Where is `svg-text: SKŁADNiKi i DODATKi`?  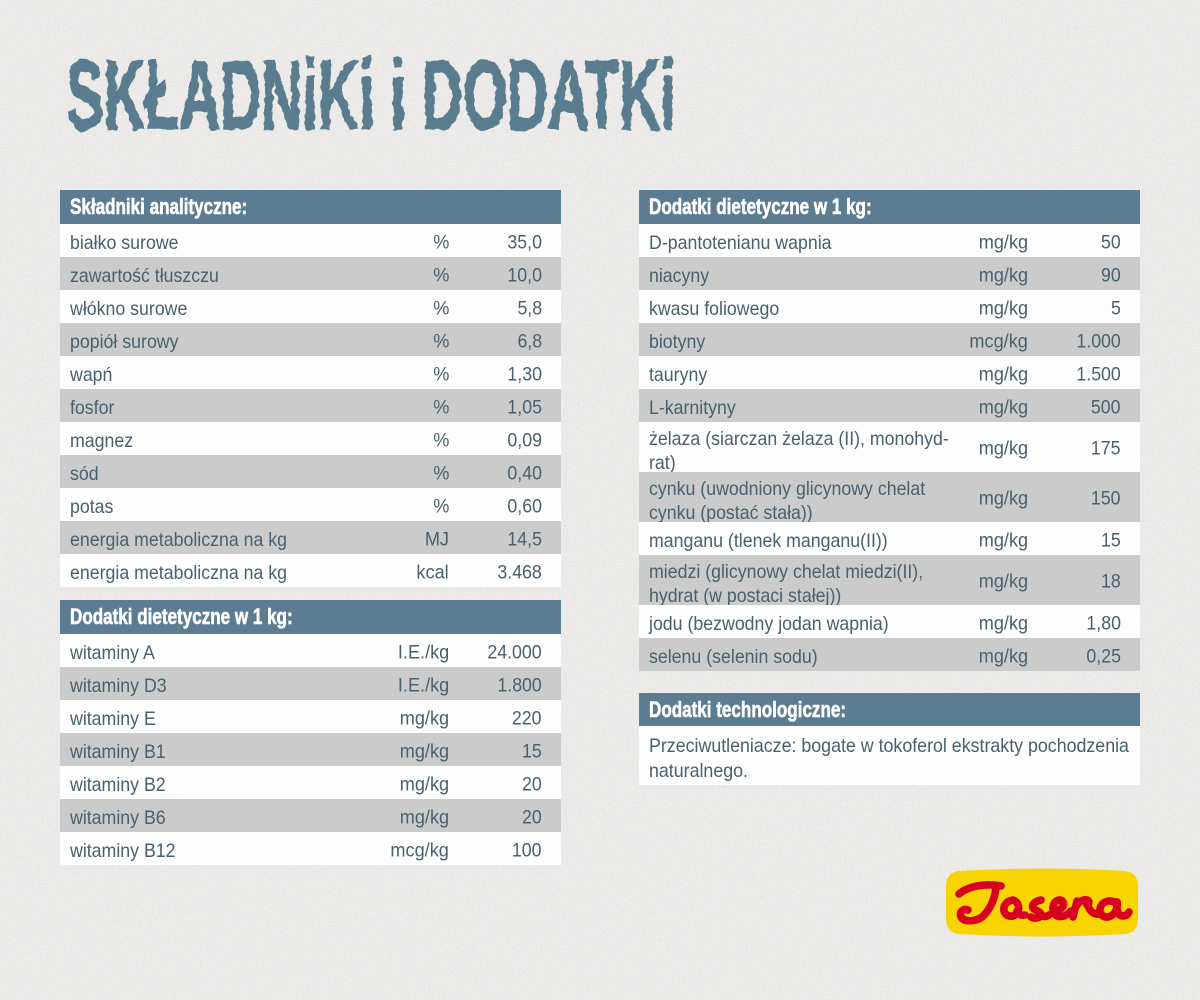 svg-text: SKŁADNiKi i DODATKi is located at coordinates (371, 95).